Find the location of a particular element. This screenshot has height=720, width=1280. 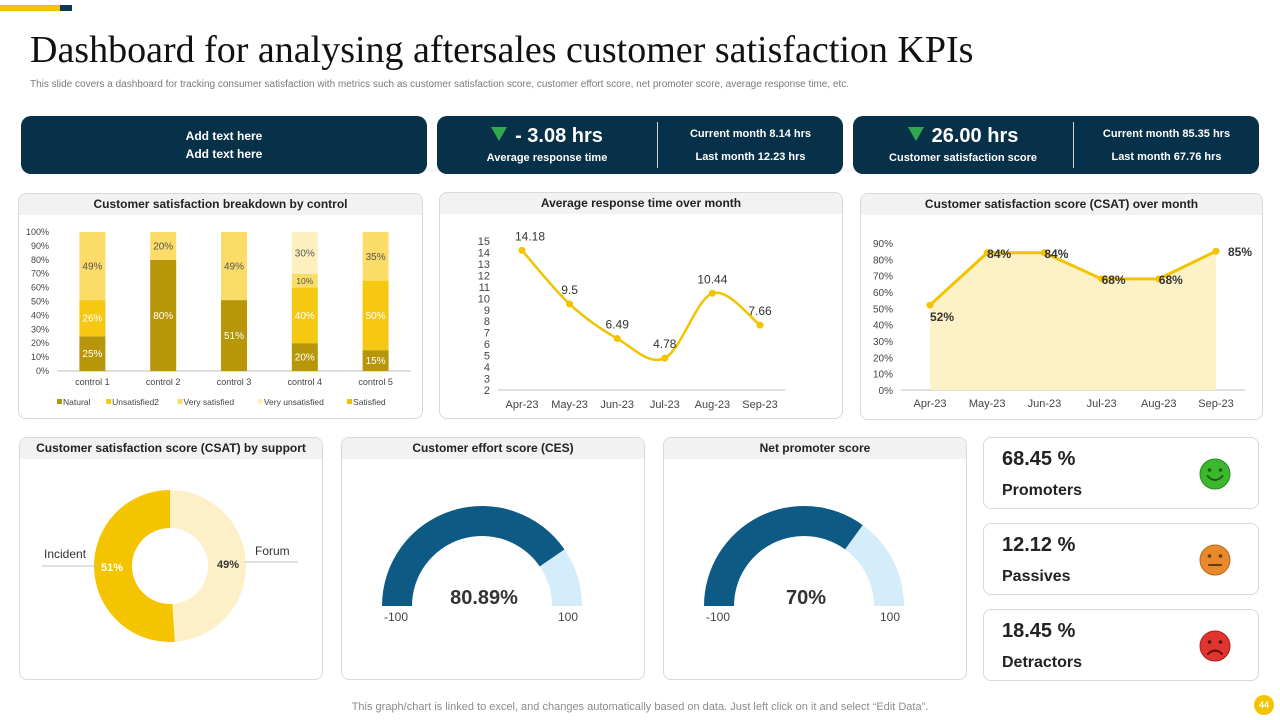

bar-data-label: 25% is located at coordinates (92, 354).